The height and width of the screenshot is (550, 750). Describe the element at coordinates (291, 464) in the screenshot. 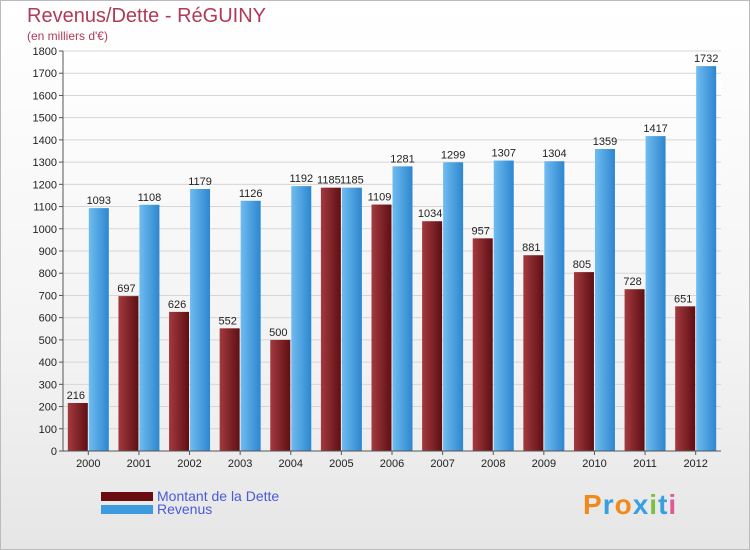

I see `x-tick-label: 2004` at that location.